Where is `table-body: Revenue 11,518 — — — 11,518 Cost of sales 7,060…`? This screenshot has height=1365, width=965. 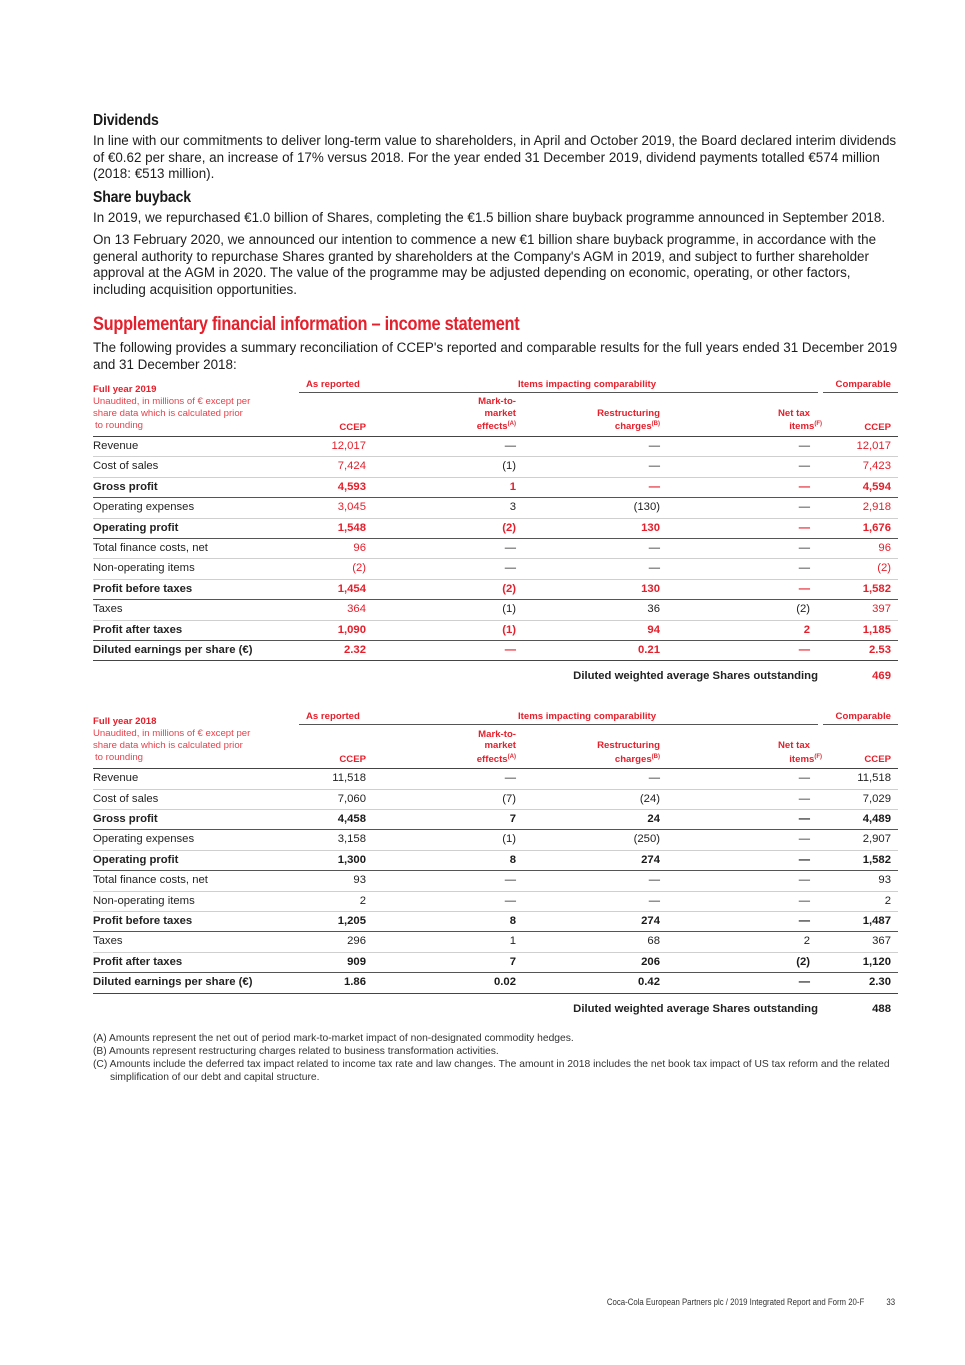 table-body: Revenue 11,518 — — — 11,518 Cost of sales 7,060… is located at coordinates (495, 881).